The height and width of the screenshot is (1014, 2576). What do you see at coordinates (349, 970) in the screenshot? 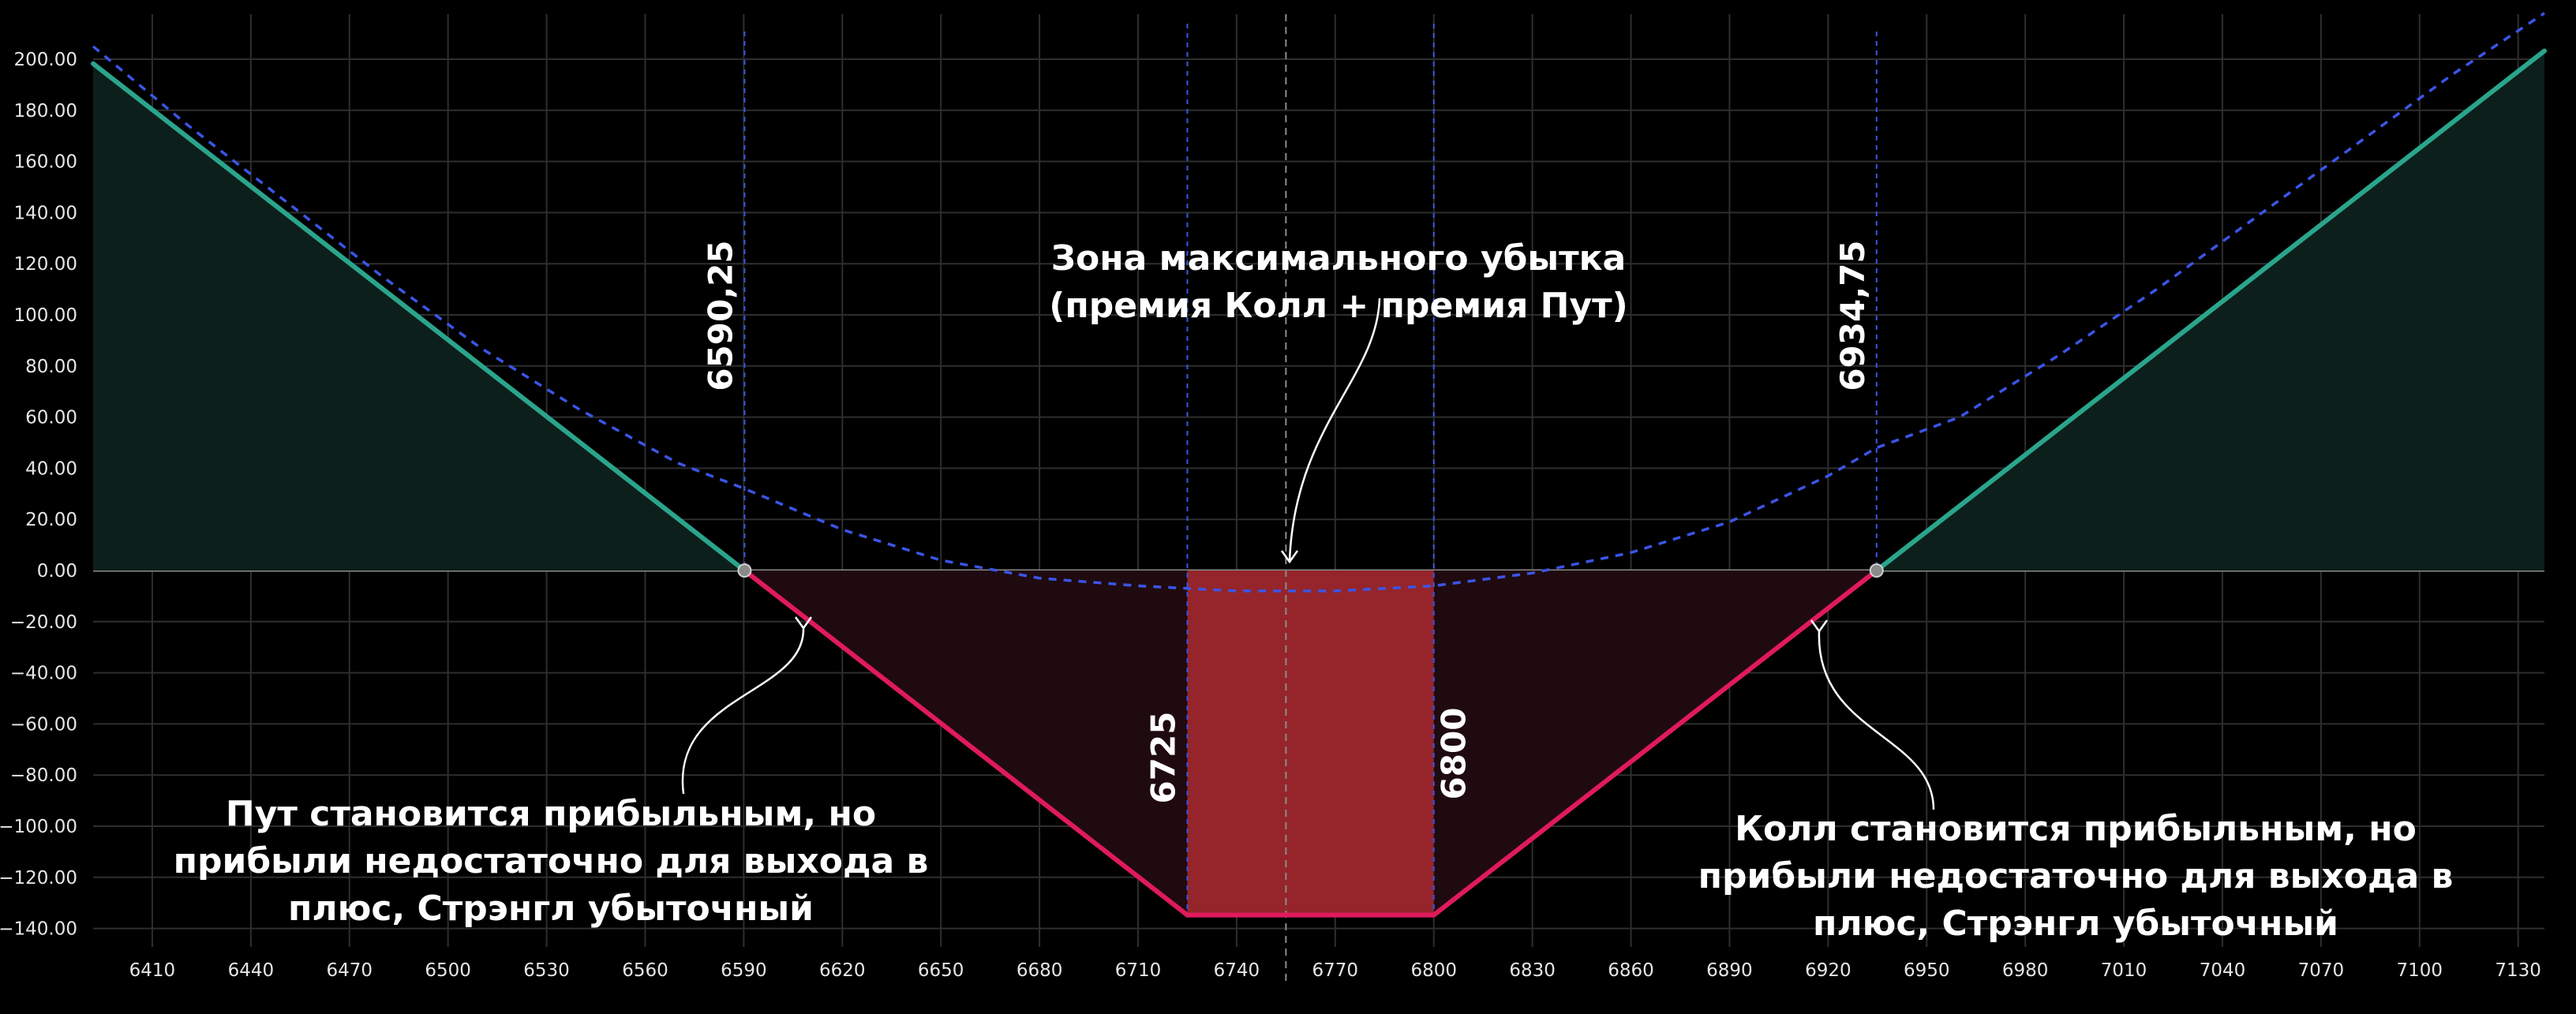
I see `x-tick-label: 6470` at bounding box center [349, 970].